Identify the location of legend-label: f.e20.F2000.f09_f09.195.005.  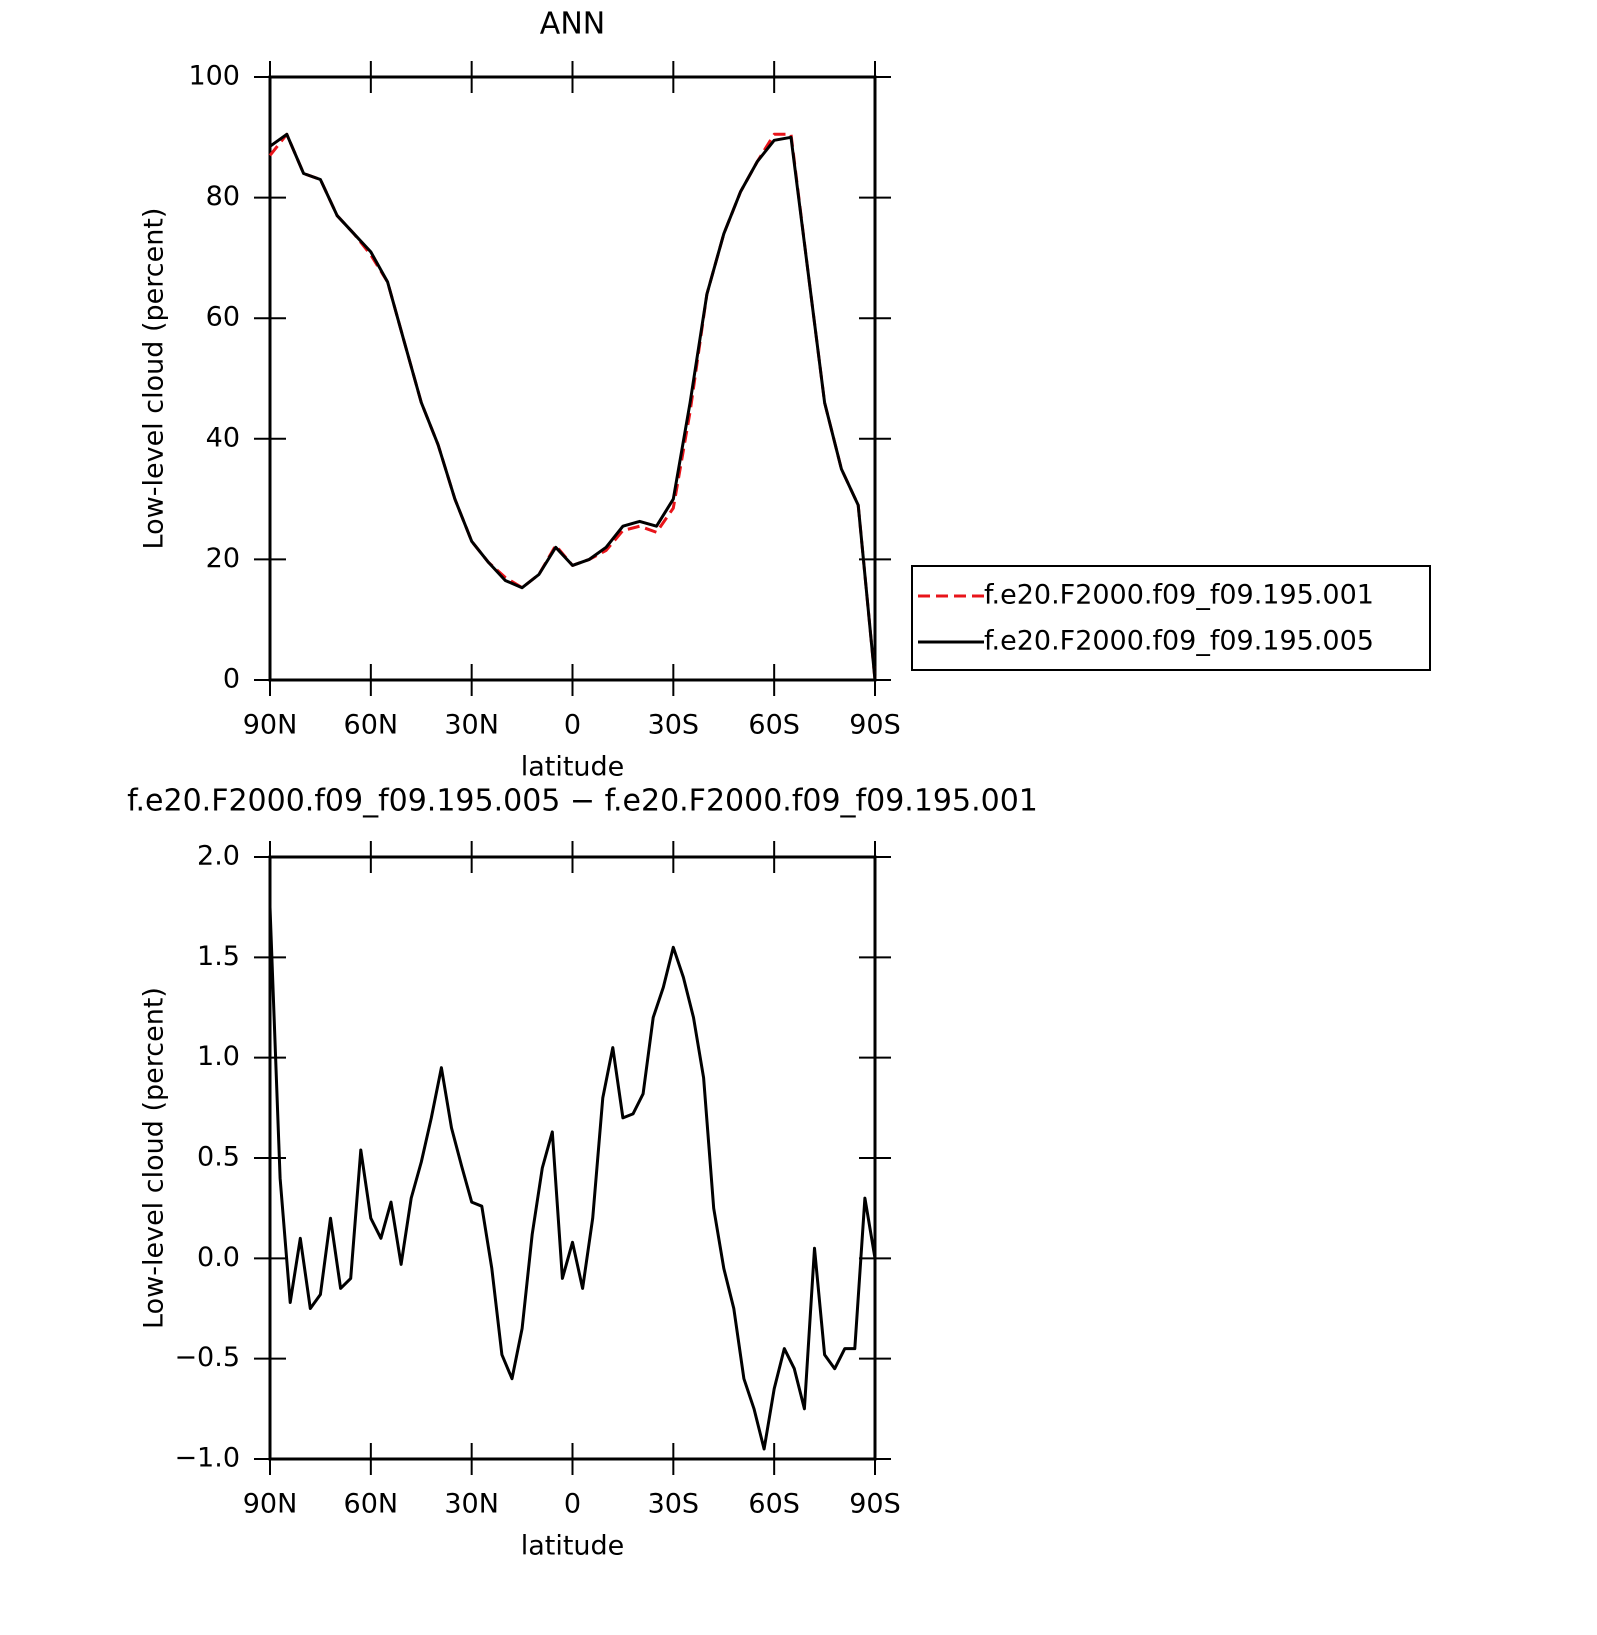
(1179, 641).